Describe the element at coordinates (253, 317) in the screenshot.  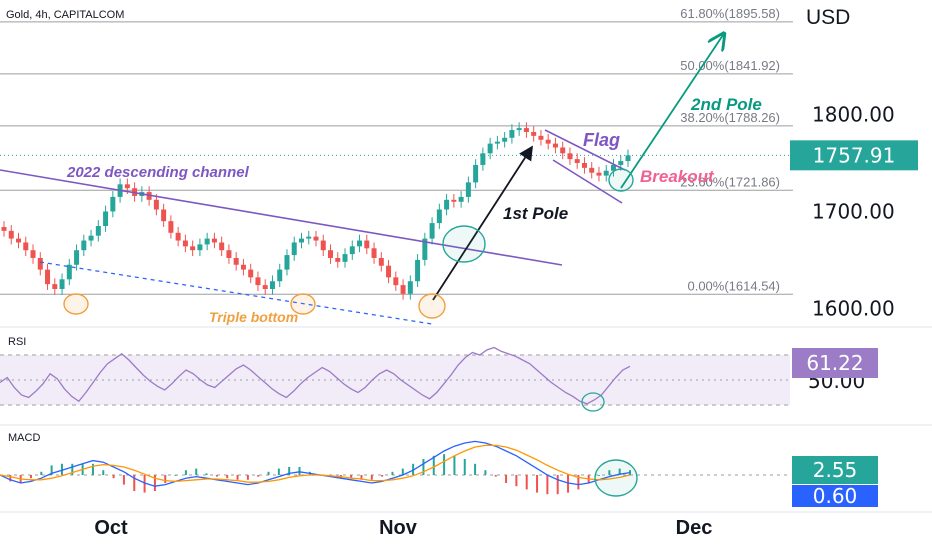
I see `triple-bottom-label: Triple bottom` at that location.